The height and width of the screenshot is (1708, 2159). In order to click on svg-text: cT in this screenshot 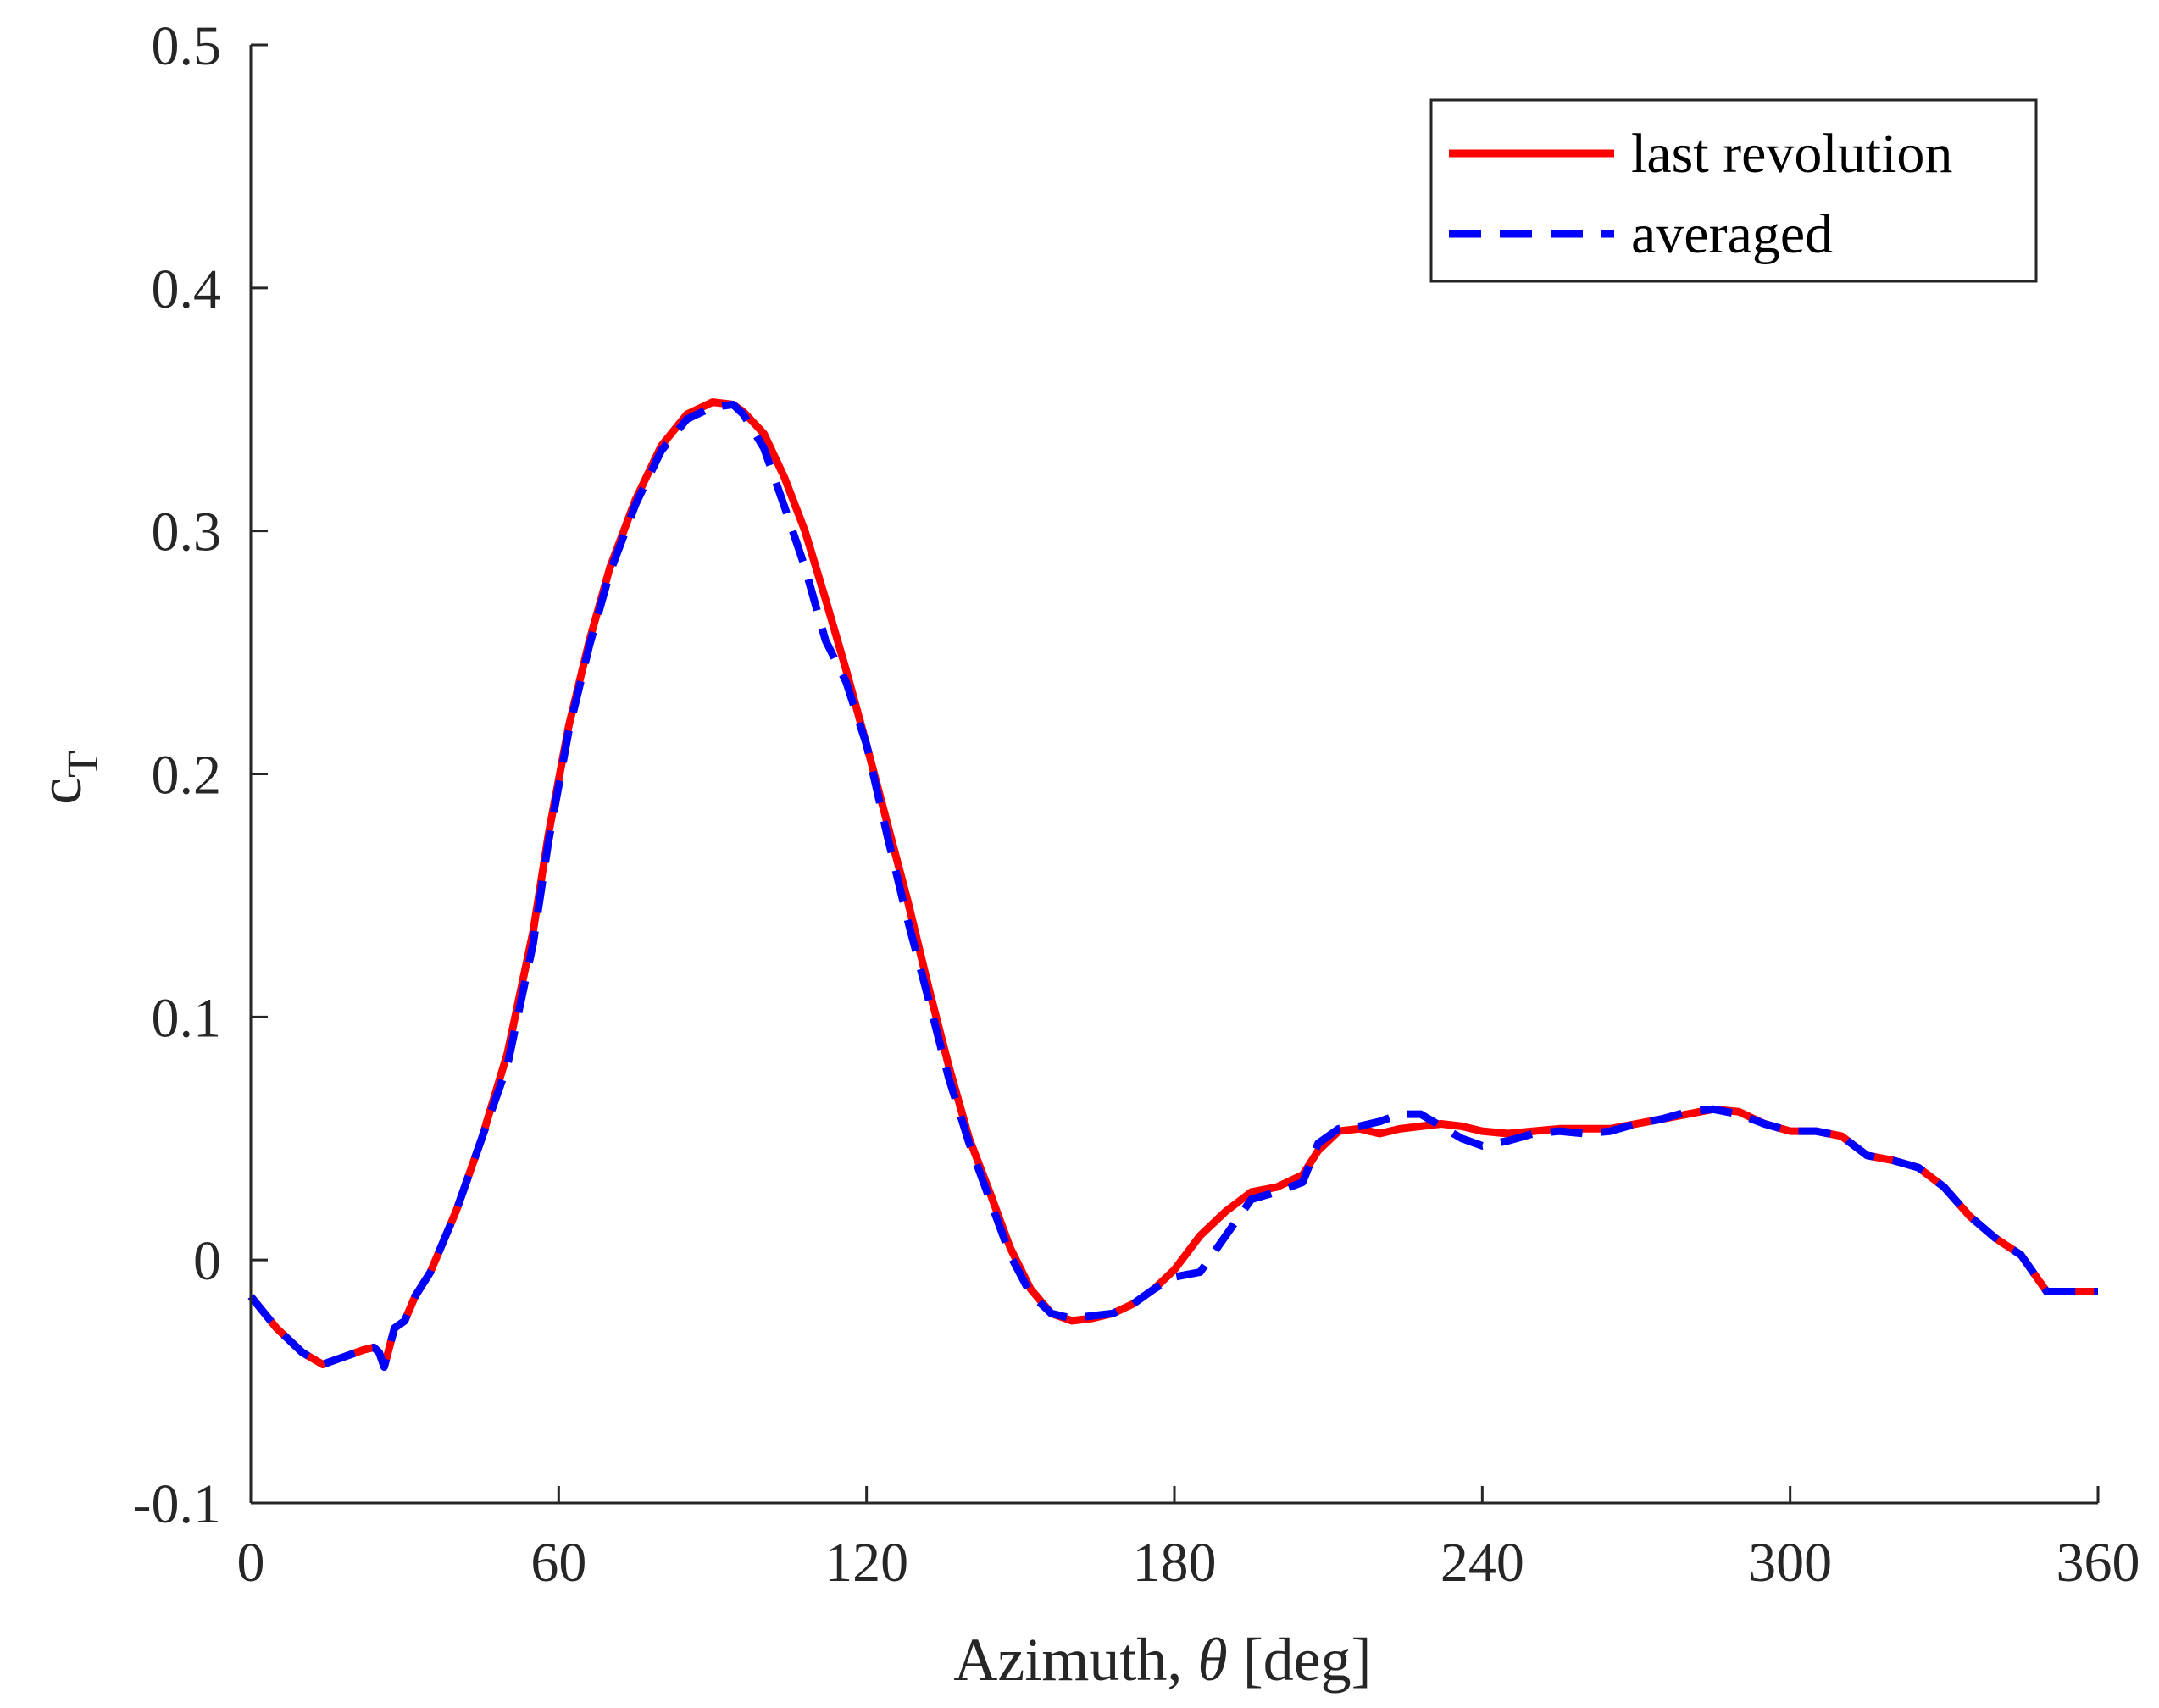, I will do `click(67, 778)`.